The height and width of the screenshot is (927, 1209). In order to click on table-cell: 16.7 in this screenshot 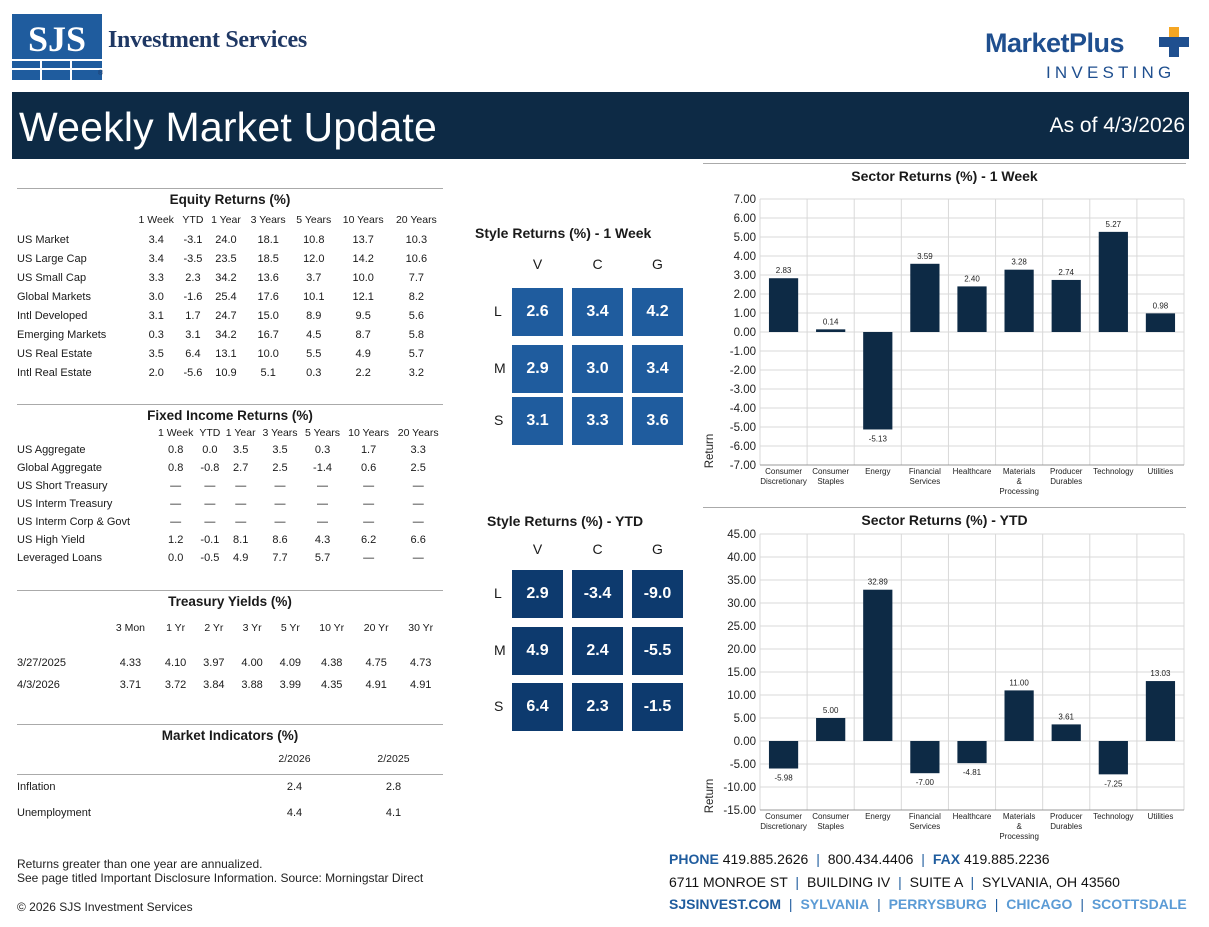, I will do `click(268, 334)`.